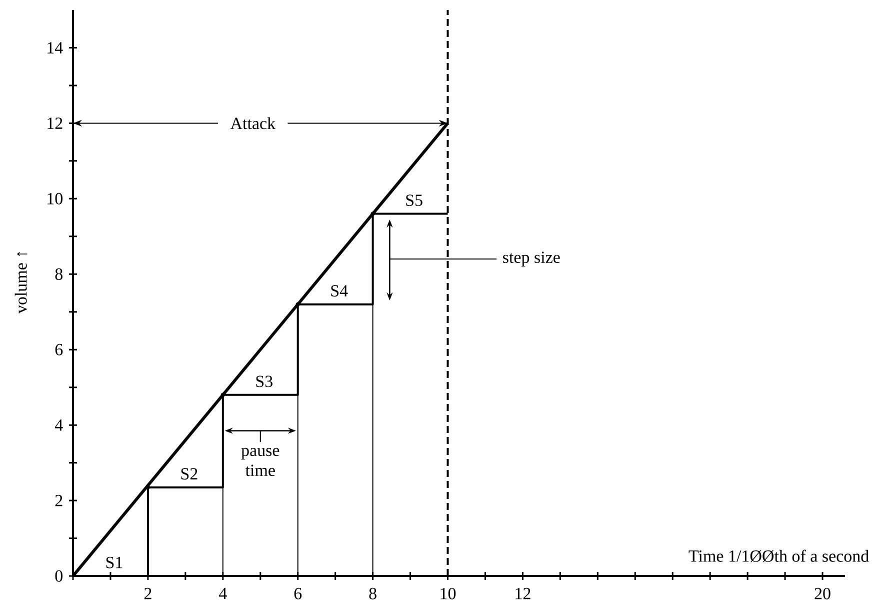 Image resolution: width=886 pixels, height=606 pixels. I want to click on x-tick-label: 10, so click(448, 594).